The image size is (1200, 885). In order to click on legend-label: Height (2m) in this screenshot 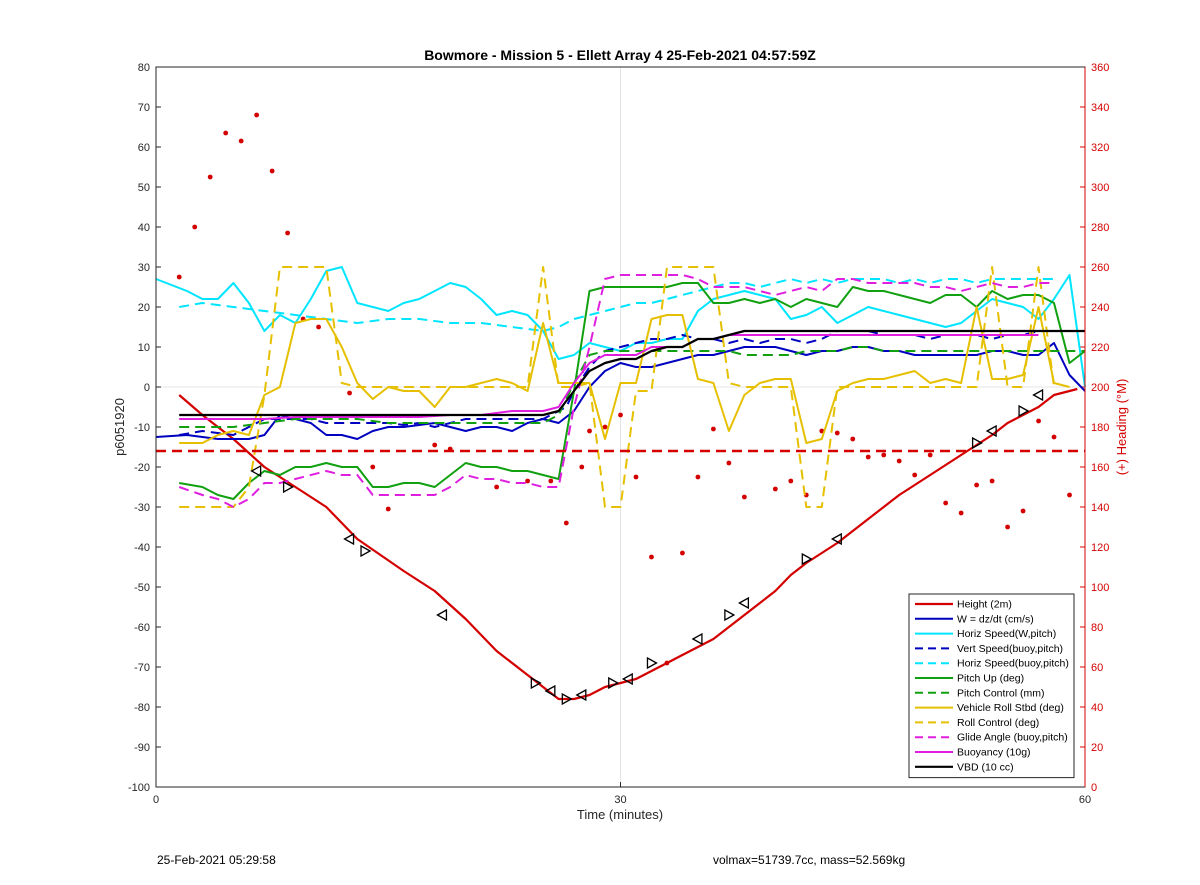, I will do `click(984, 605)`.